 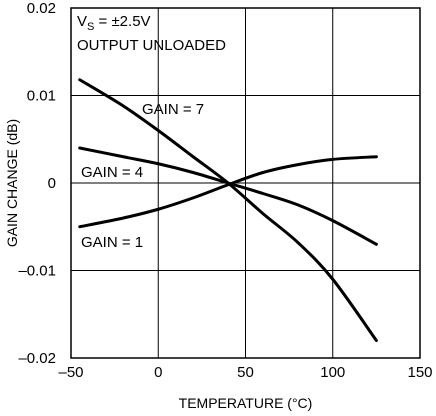 What do you see at coordinates (158, 372) in the screenshot?
I see `x-tick-label: 0` at bounding box center [158, 372].